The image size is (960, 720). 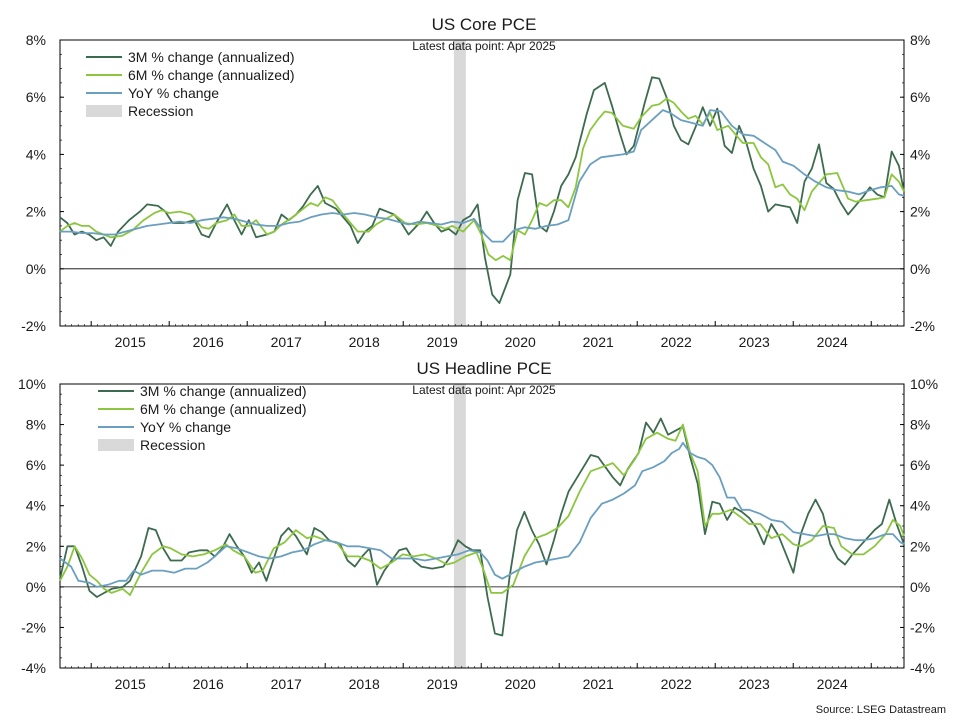 I want to click on chart-title: US Core PCE, so click(x=484, y=24).